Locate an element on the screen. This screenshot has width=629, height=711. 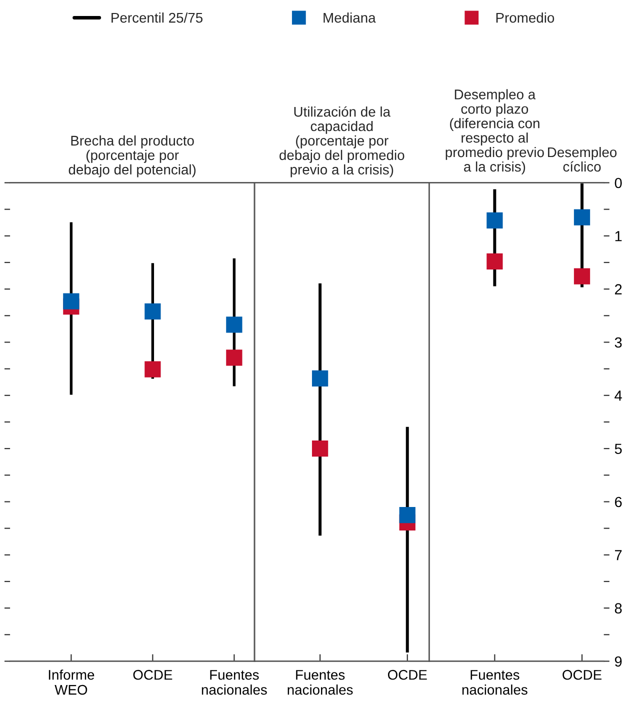
legend-label: Promedio is located at coordinates (525, 17).